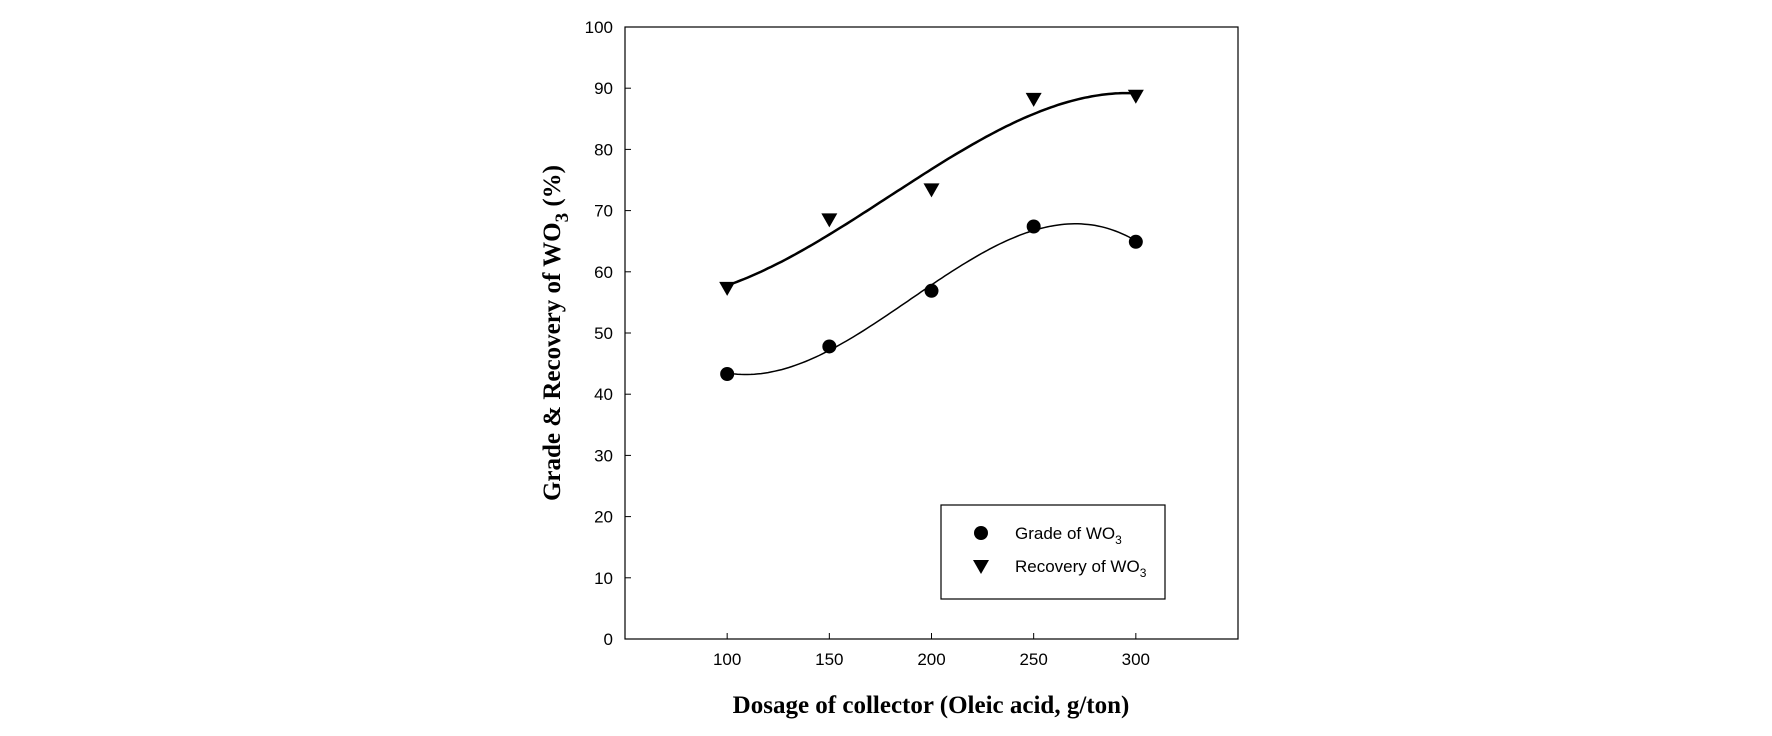 The image size is (1772, 736). What do you see at coordinates (727, 659) in the screenshot?
I see `x-tick-label: 100` at bounding box center [727, 659].